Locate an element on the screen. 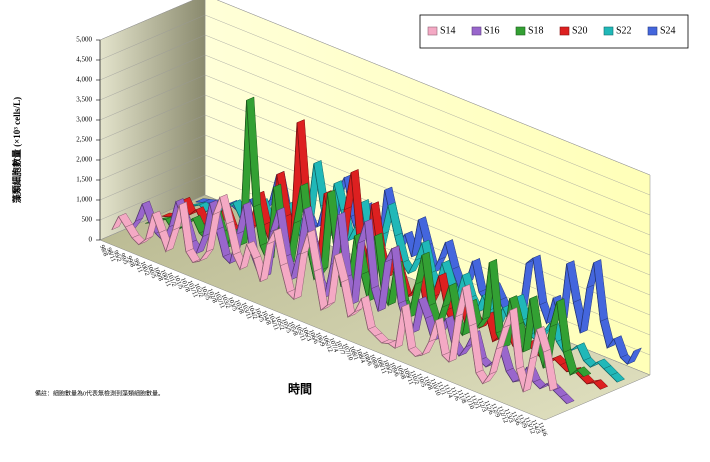  legend: S14 S16 S18 S20 S22 S24 is located at coordinates (551, 30).